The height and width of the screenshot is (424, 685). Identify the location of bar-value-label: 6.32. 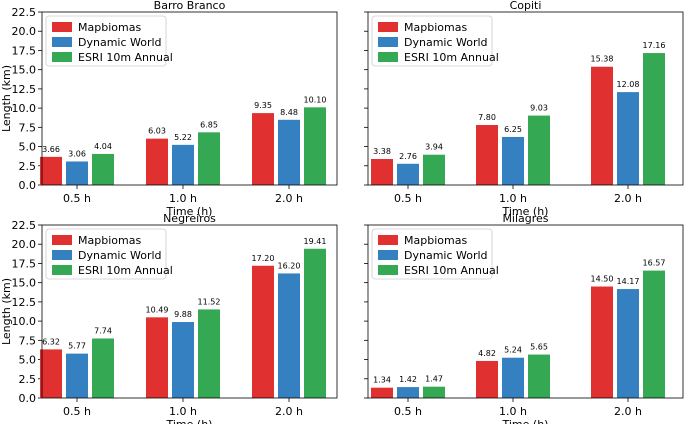
(51, 341).